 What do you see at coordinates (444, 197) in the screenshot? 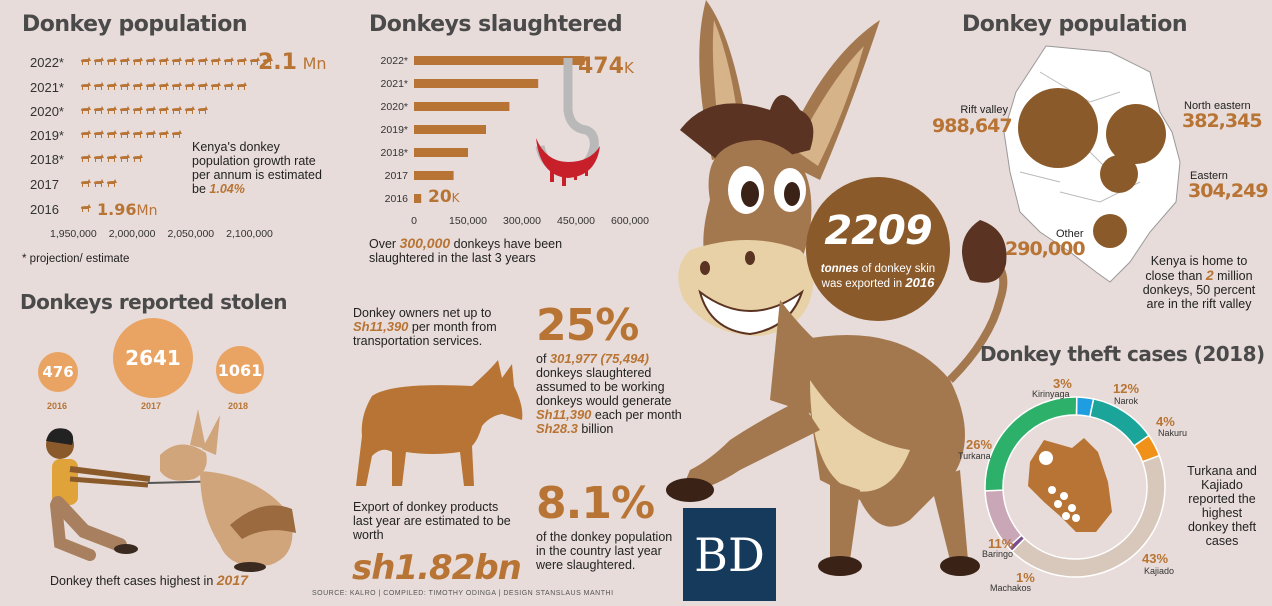
I see `slaughtered-low-label: 20K` at bounding box center [444, 197].